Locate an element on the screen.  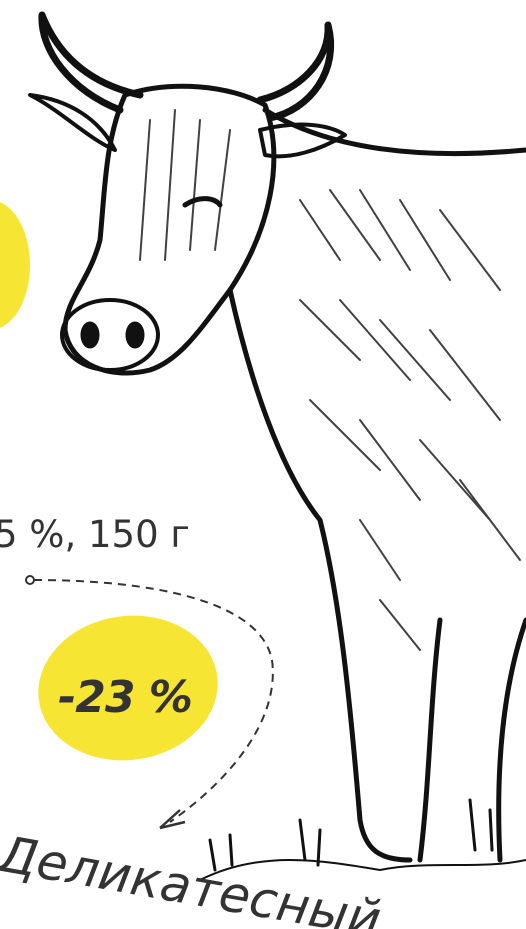
yellow-blob is located at coordinates (15, 265).